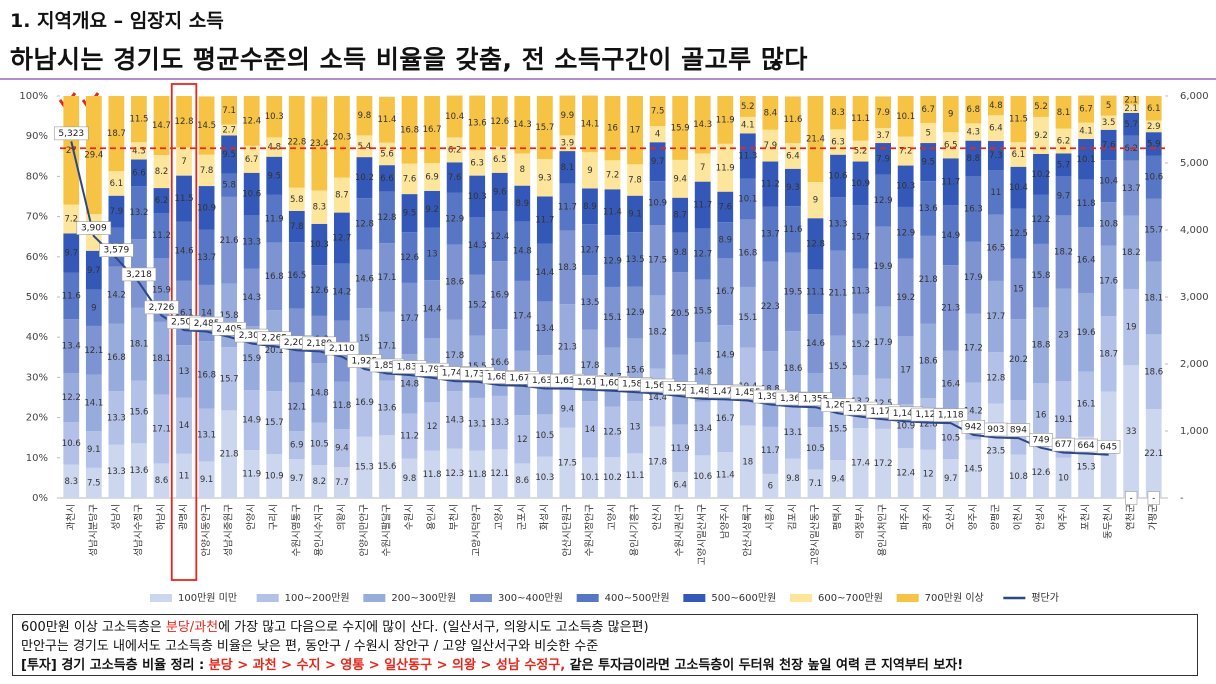  I want to click on segment-label: 13.5, so click(635, 260).